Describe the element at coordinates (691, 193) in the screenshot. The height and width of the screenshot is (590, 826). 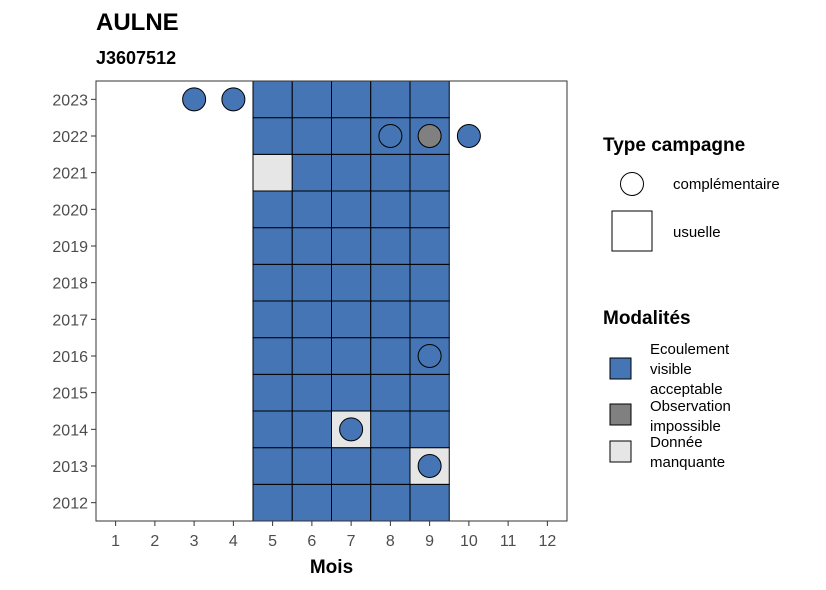
I see `legend-type-campagne: Type campagne complémentaire usuelle` at that location.